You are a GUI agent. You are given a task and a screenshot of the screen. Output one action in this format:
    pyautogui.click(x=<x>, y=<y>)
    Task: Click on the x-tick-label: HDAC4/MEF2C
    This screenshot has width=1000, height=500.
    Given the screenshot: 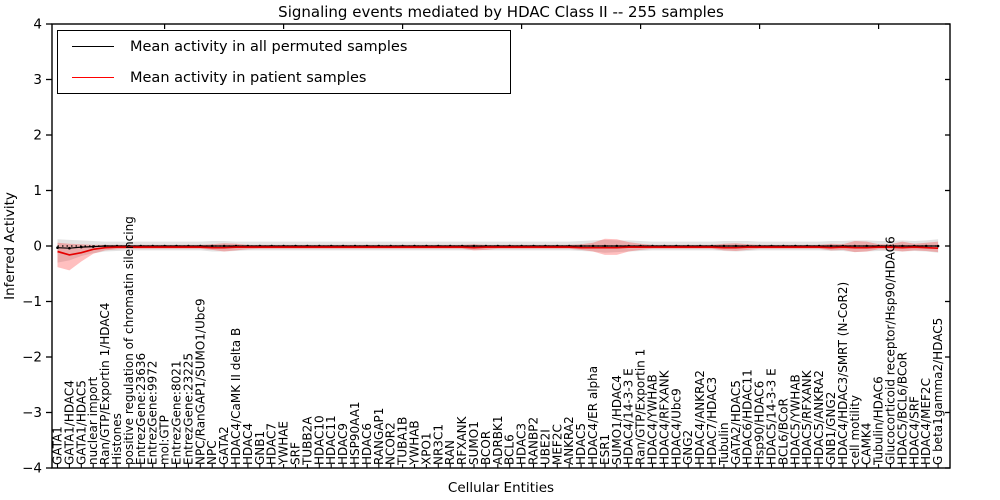 What is the action you would take?
    pyautogui.click(x=926, y=421)
    